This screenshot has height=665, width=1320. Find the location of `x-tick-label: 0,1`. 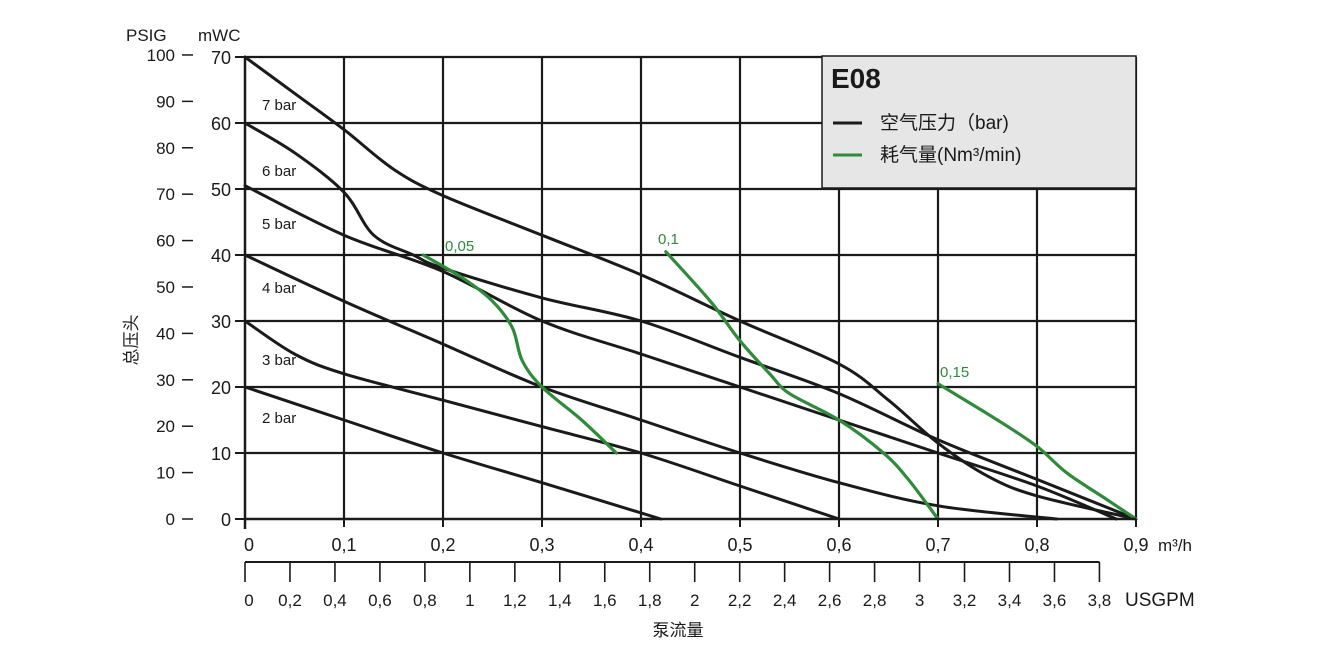

x-tick-label: 0,1 is located at coordinates (343, 545).